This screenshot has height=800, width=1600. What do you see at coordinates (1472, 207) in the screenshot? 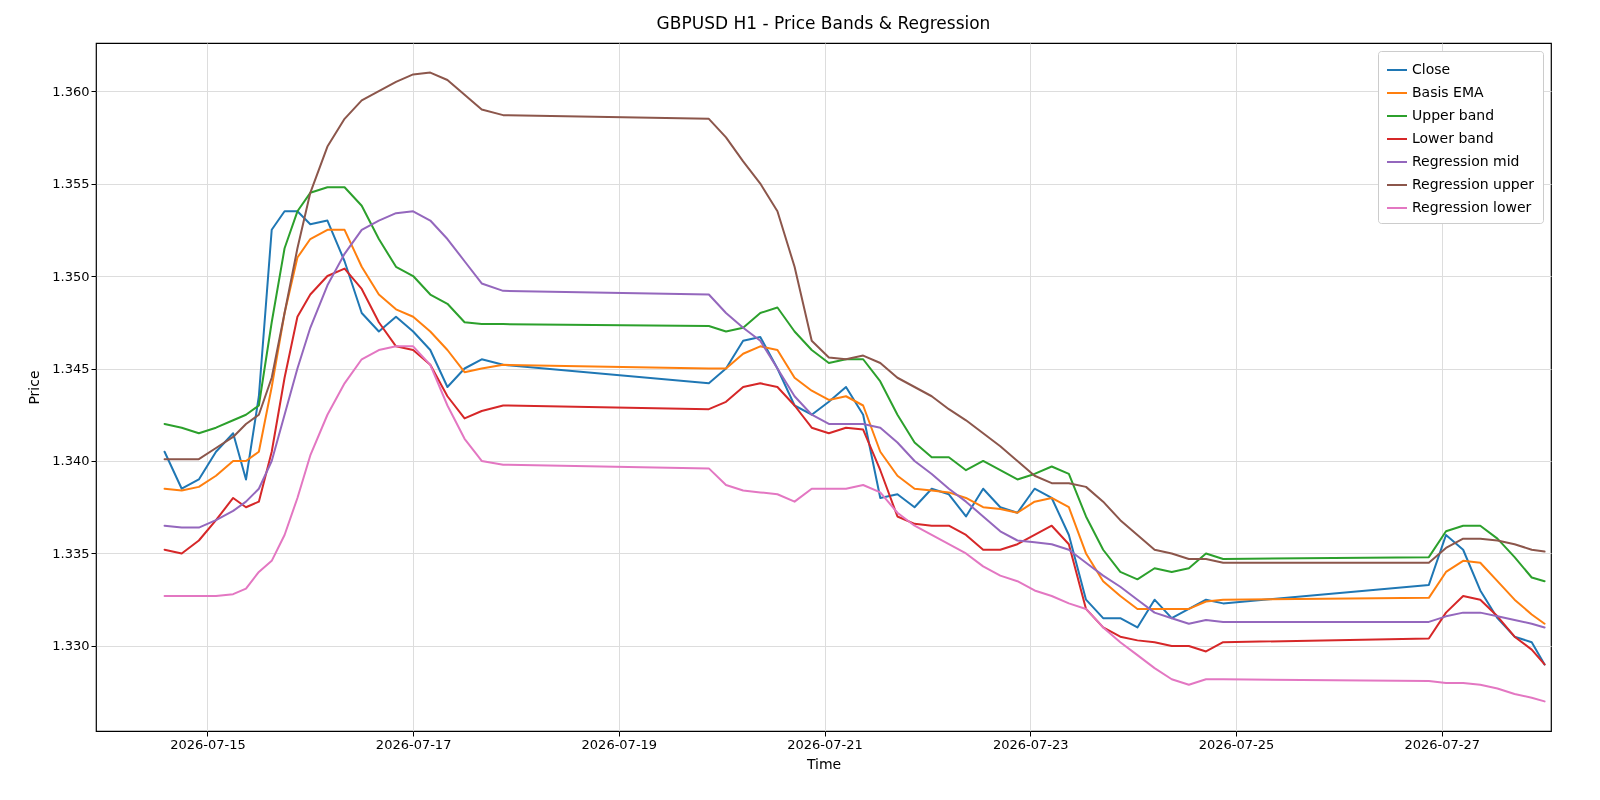
I see `legend-label: Regression lower` at bounding box center [1472, 207].